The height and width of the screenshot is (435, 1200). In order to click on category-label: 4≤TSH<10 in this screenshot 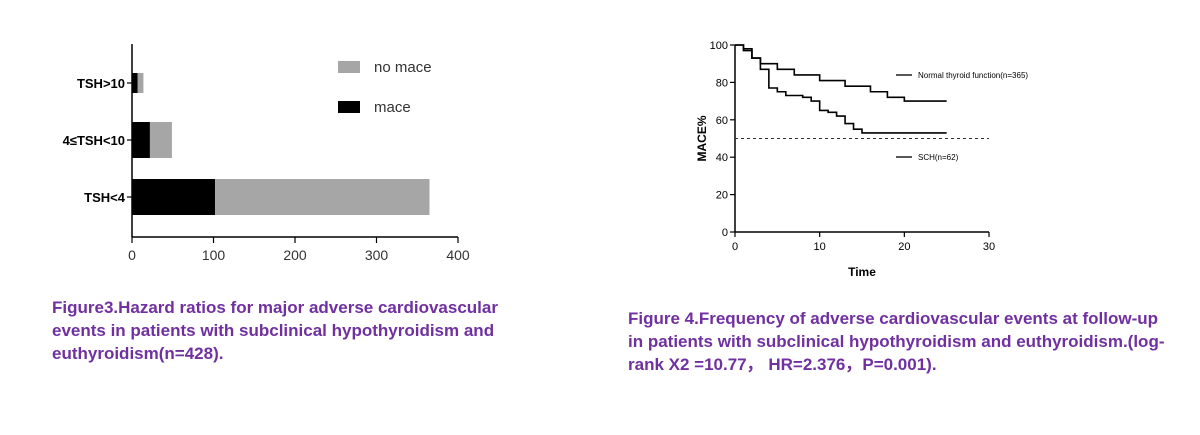, I will do `click(94, 140)`.